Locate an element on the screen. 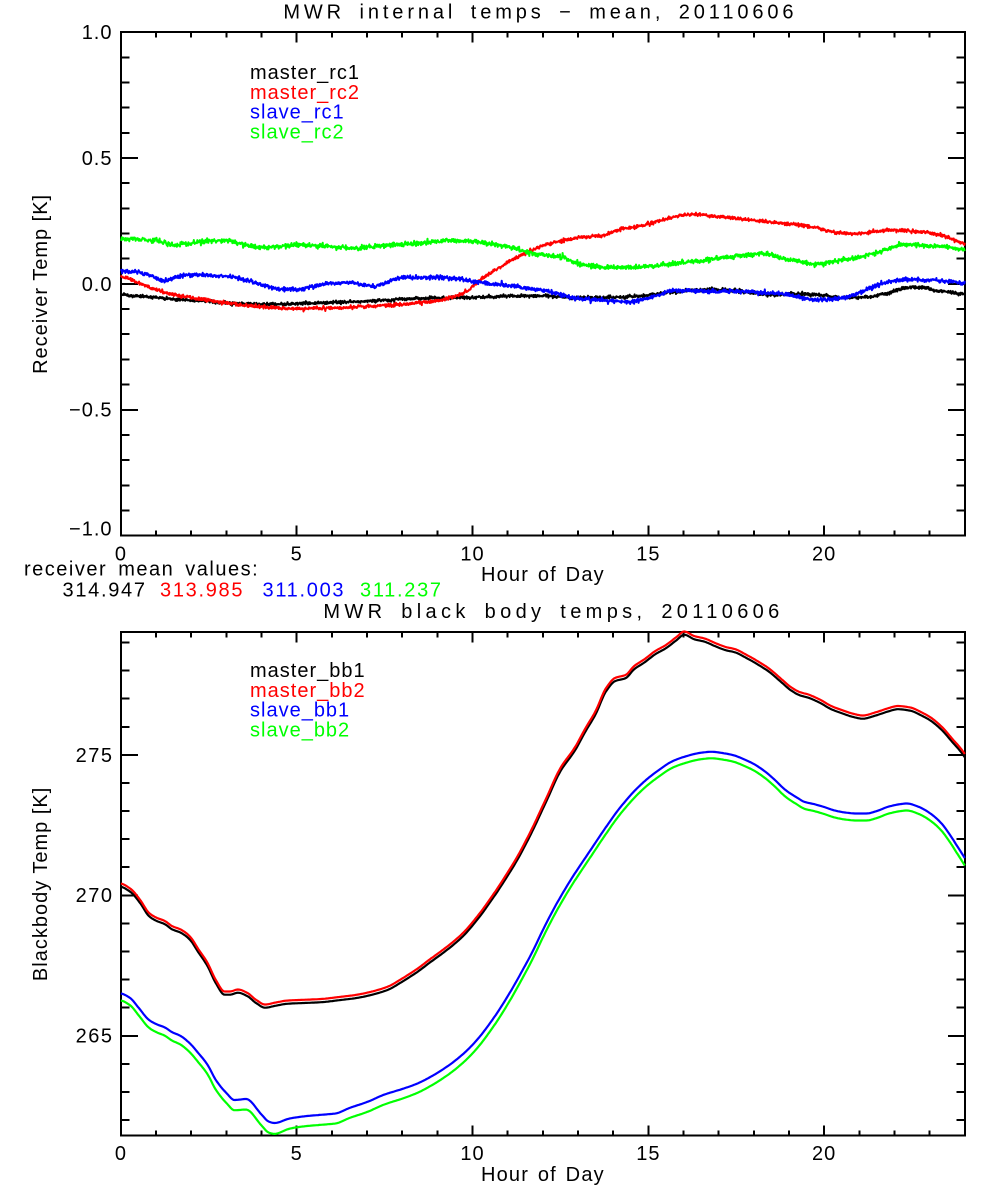 Image resolution: width=1000 pixels, height=1200 pixels. svg-text:MWR internal temps − mean, 201: MWR internal temps − mean, 20110606 is located at coordinates (540, 13).